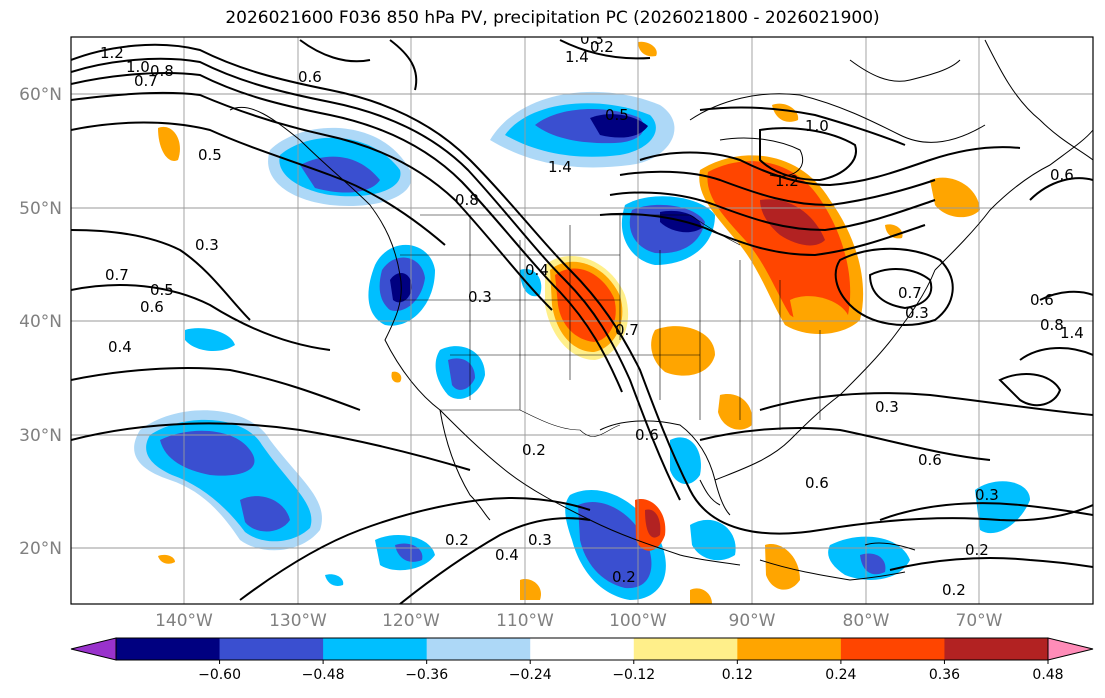 Image resolution: width=1105 pixels, height=698 pixels. What do you see at coordinates (979, 621) in the screenshot?
I see `lon-label-70w: 70°W` at bounding box center [979, 621].